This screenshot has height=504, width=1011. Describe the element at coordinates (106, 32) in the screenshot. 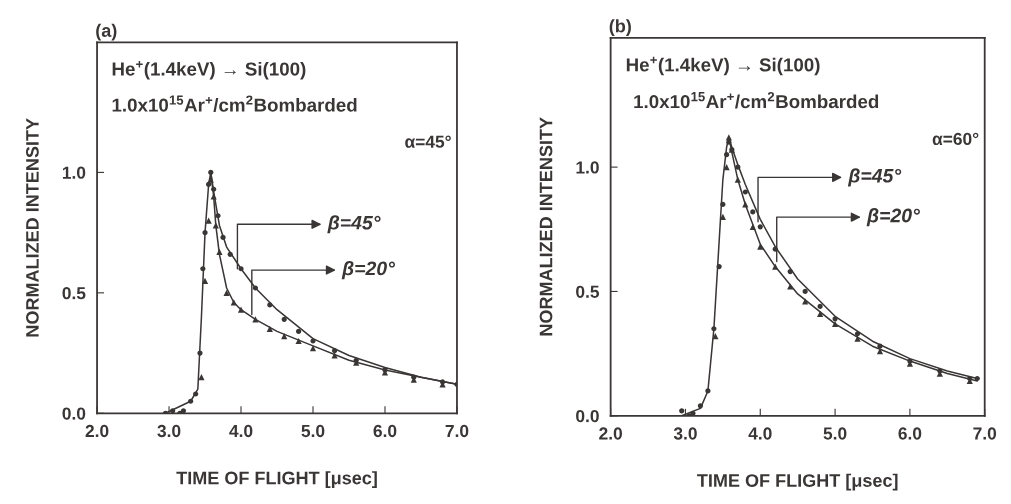

I see `chart-title: (a)` at that location.